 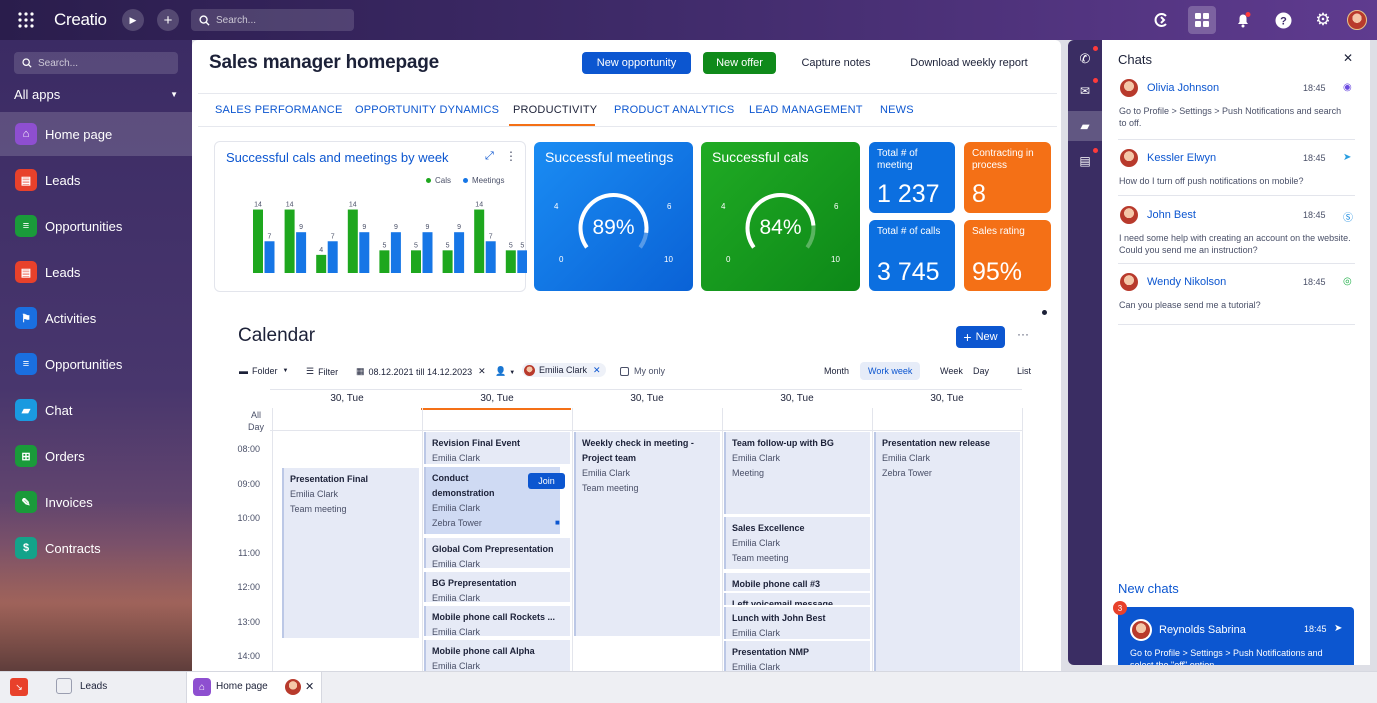 What do you see at coordinates (1085, 161) in the screenshot?
I see `notes-icon: ▤` at bounding box center [1085, 161].